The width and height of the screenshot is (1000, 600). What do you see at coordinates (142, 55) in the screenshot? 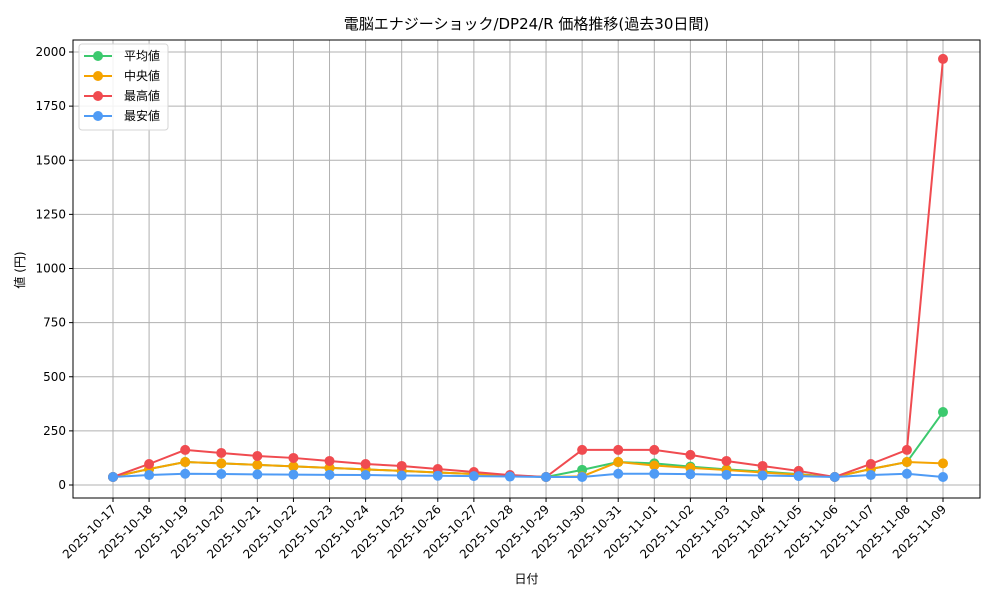
I see `legend-label: 平均値` at bounding box center [142, 55].